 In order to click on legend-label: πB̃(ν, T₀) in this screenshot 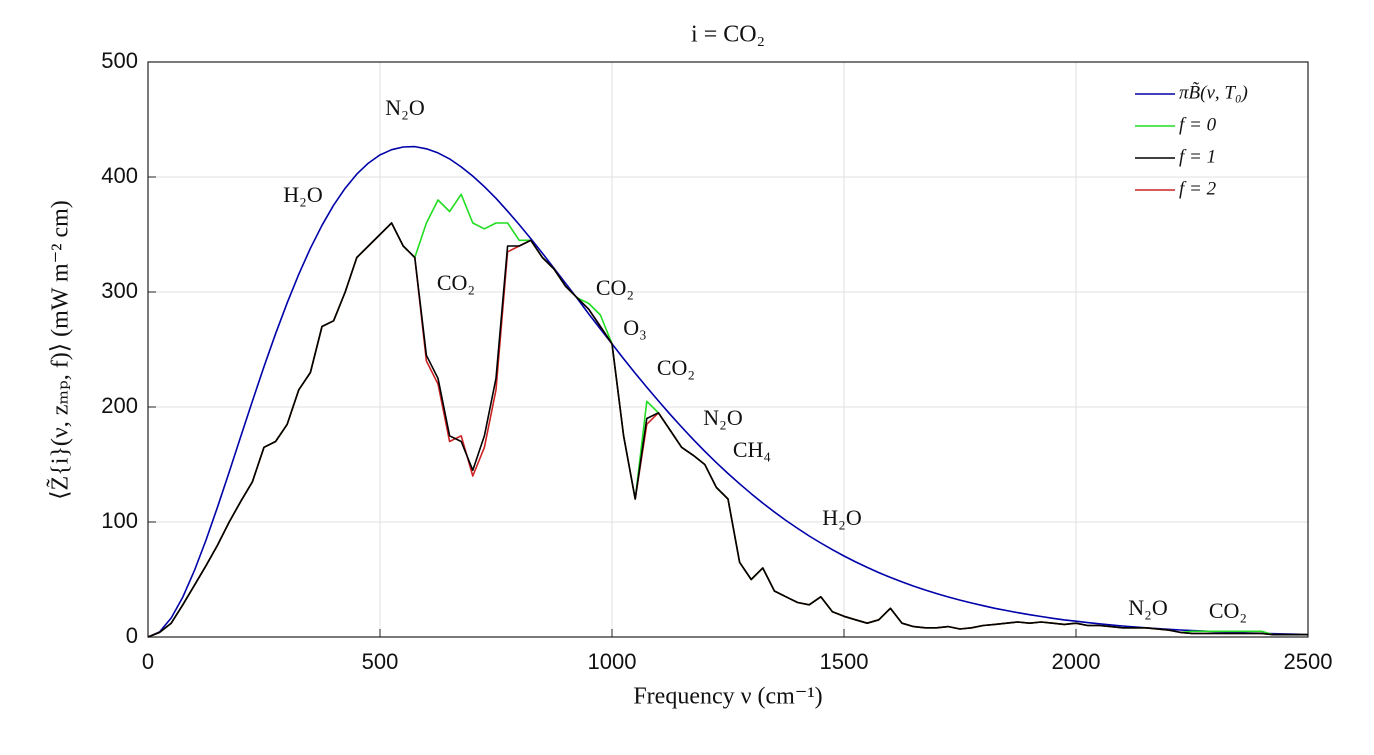, I will do `click(1213, 92)`.